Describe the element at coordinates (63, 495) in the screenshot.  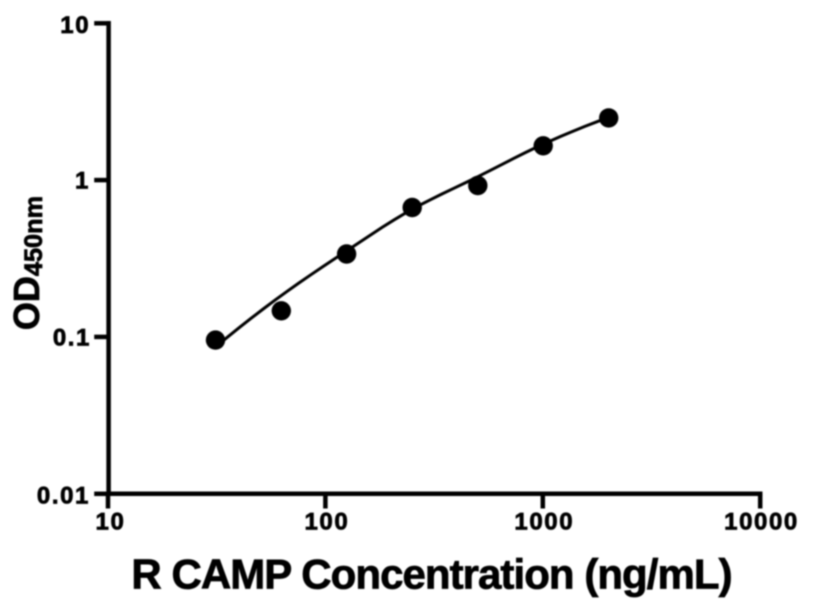
I see `svg-text: 0.01` at that location.